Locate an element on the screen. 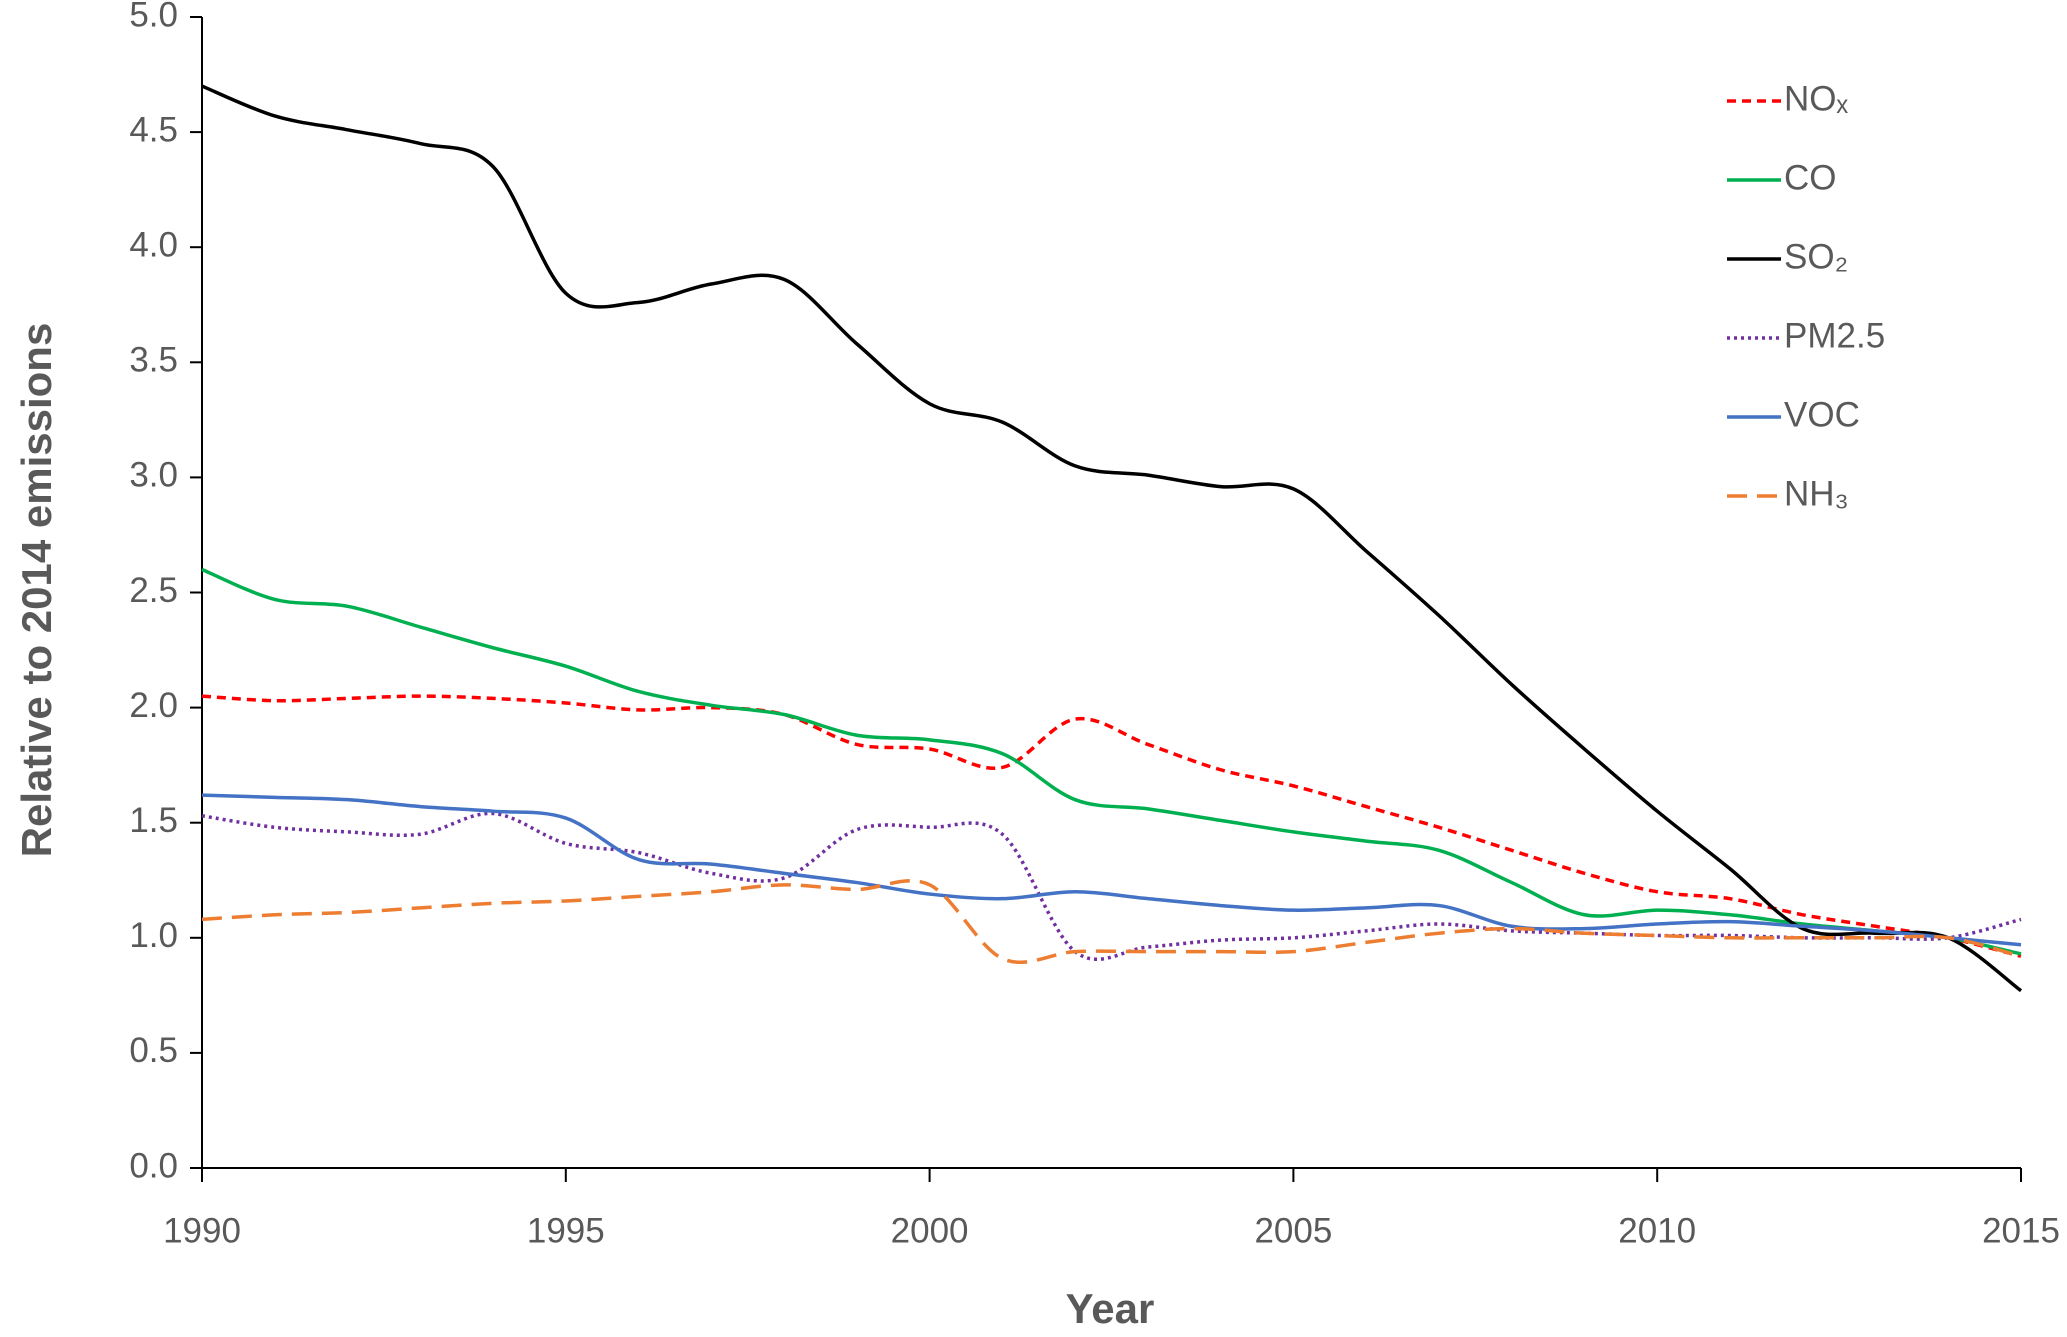 Image resolution: width=2067 pixels, height=1337 pixels. y-axis-title: Relative to 2014 emissions is located at coordinates (36, 590).